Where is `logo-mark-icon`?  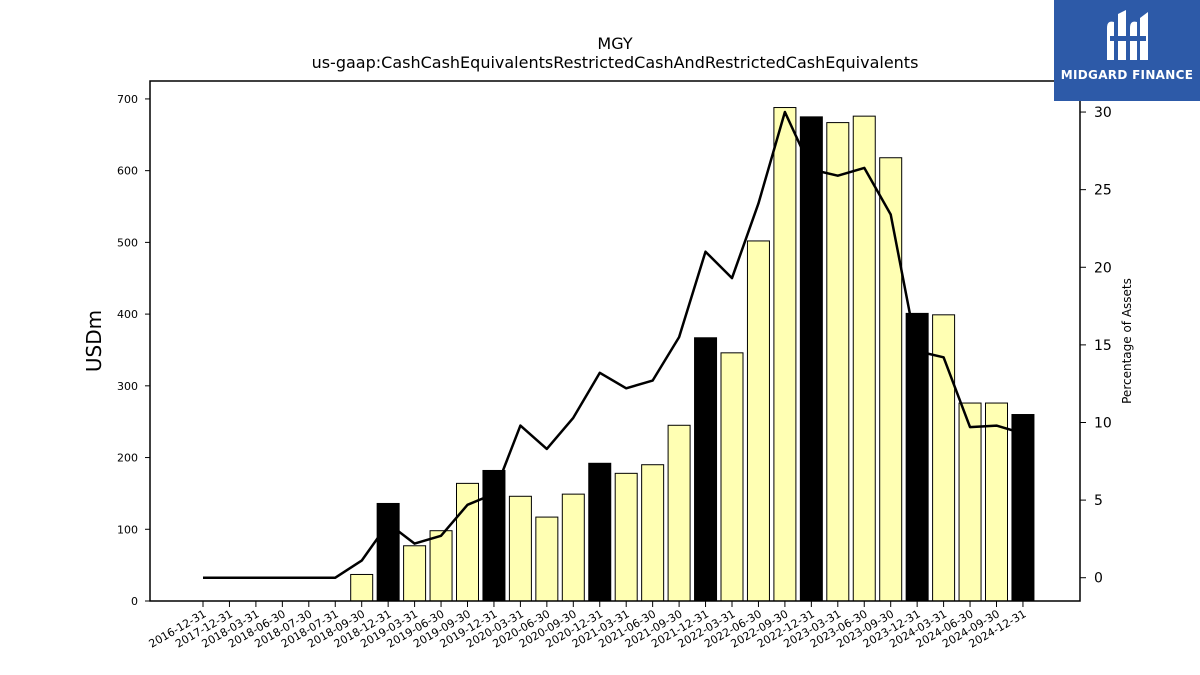
logo-mark-icon is located at coordinates (1127, 35).